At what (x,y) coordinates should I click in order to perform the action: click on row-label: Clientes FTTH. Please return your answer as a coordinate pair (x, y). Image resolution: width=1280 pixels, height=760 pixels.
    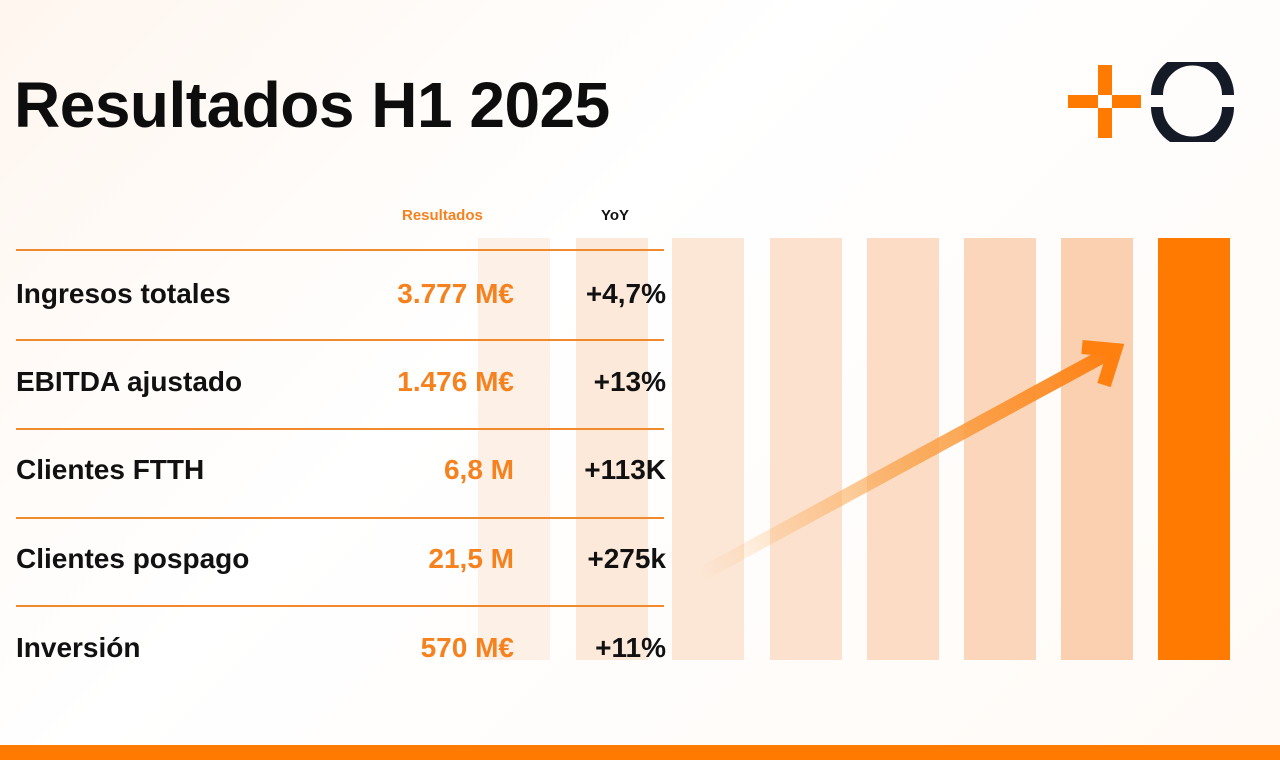
    Looking at the image, I should click on (110, 469).